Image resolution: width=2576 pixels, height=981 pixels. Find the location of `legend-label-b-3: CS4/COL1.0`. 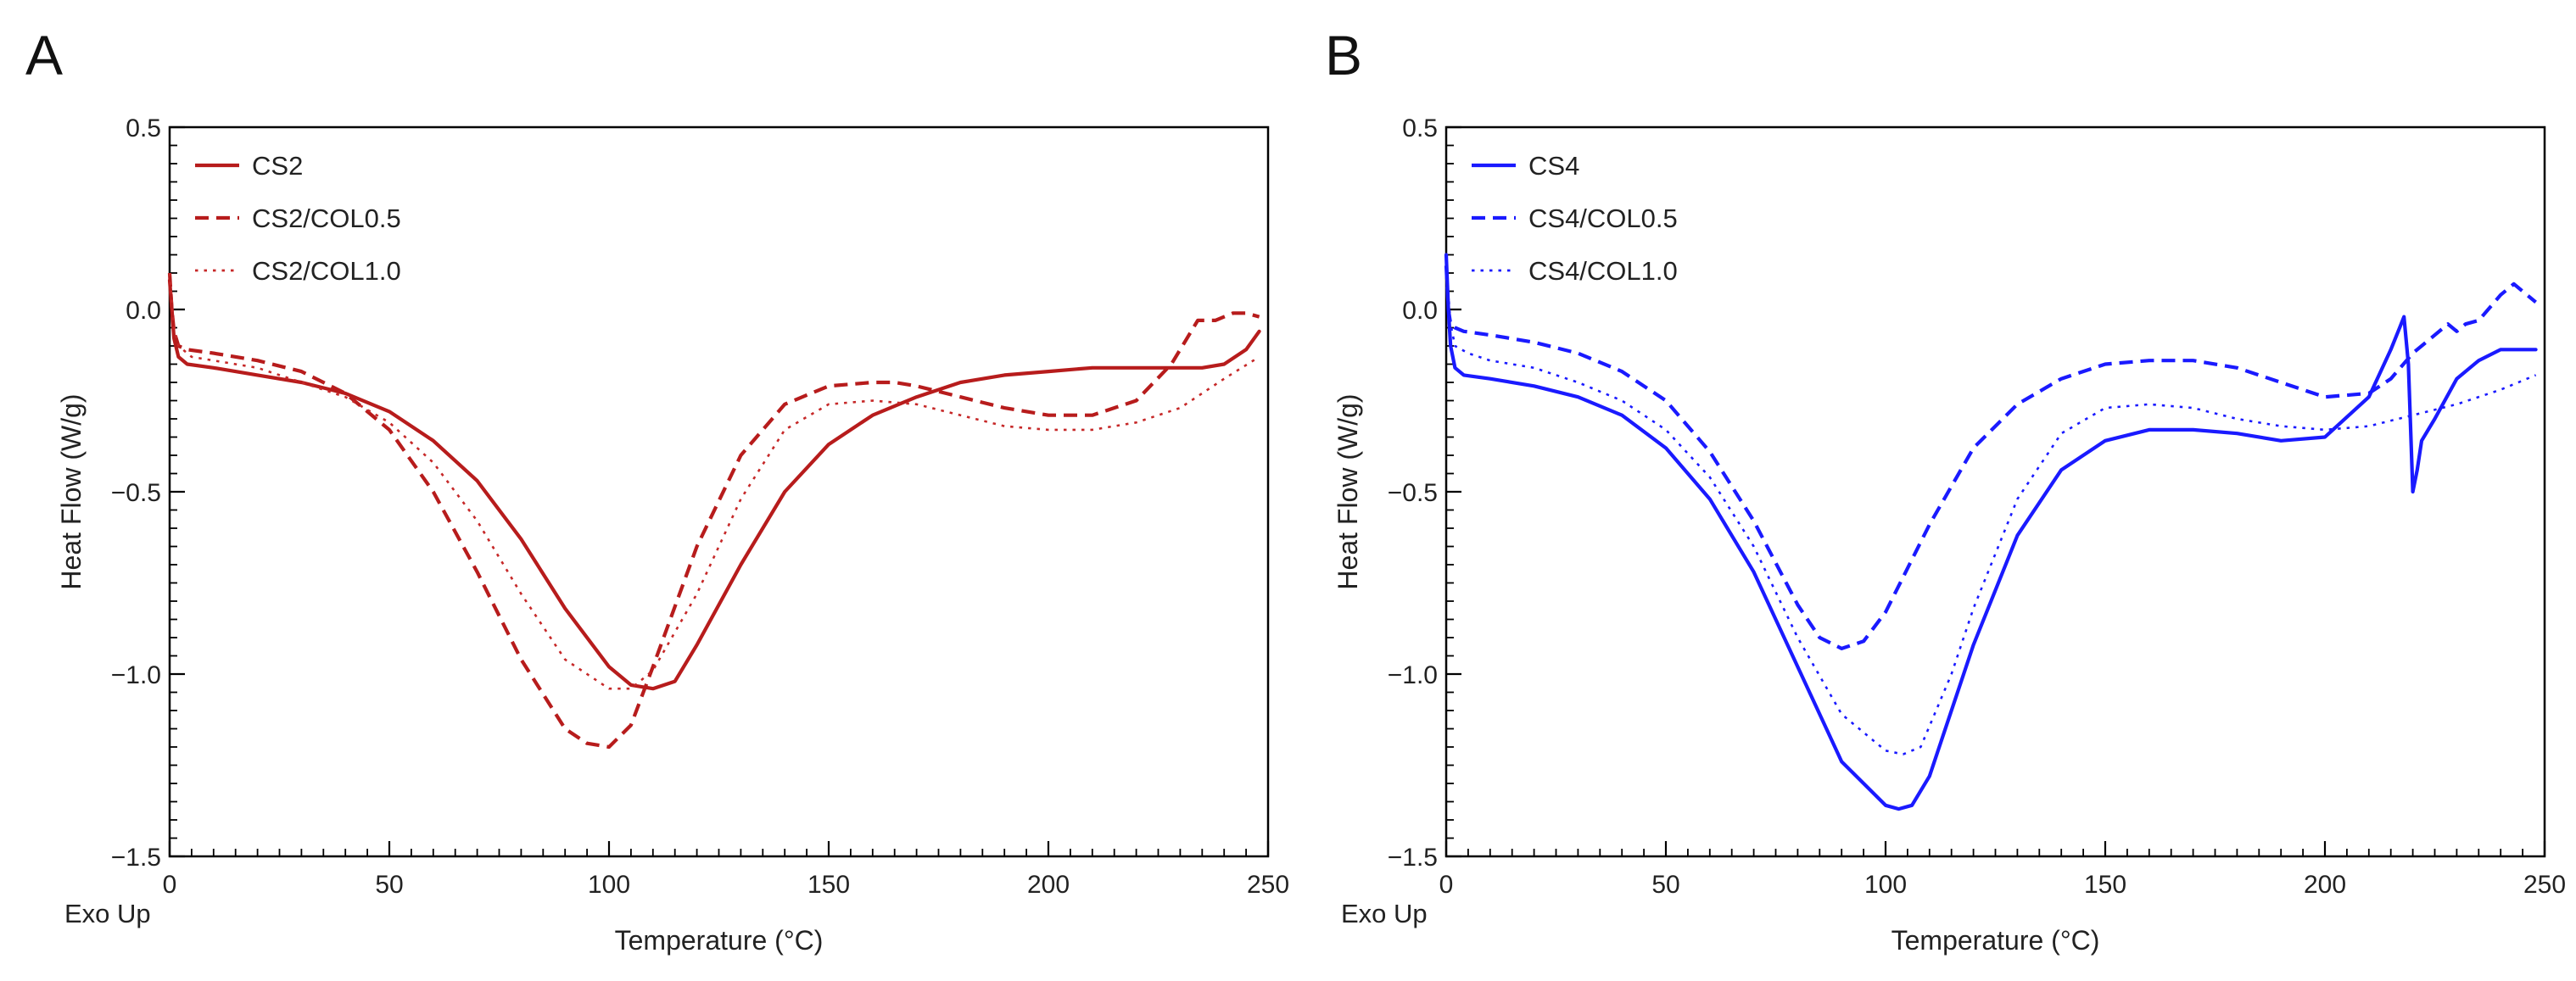

legend-label-b-3: CS4/COL1.0 is located at coordinates (1603, 271).